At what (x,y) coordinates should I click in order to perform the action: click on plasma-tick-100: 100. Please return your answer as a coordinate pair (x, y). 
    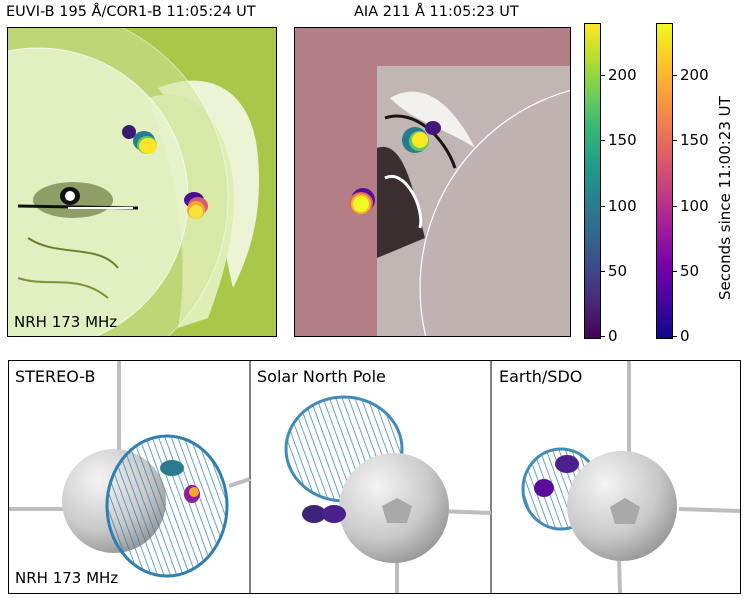
    Looking at the image, I should click on (694, 206).